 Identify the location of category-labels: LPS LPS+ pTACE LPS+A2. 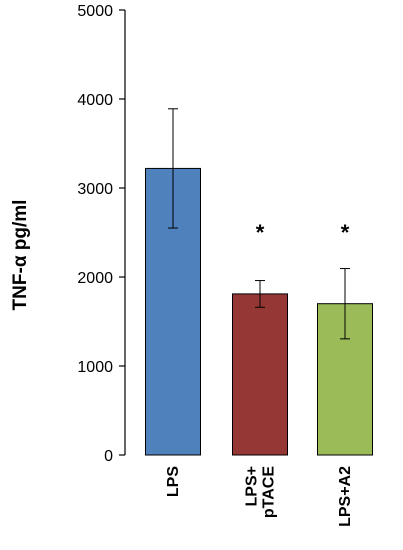
(259, 496).